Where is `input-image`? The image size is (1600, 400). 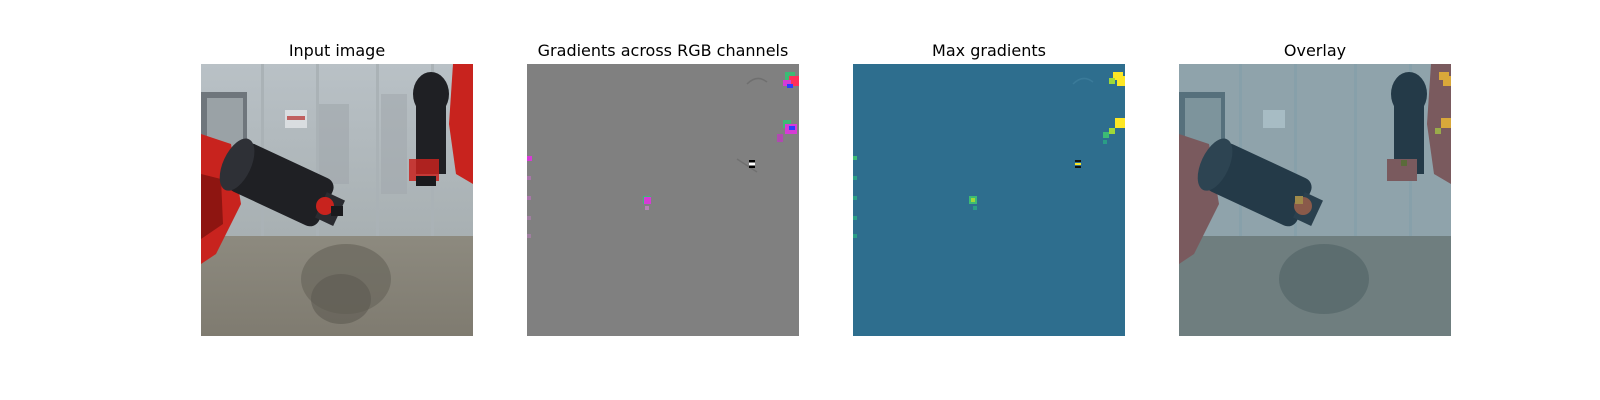
input-image is located at coordinates (337, 200).